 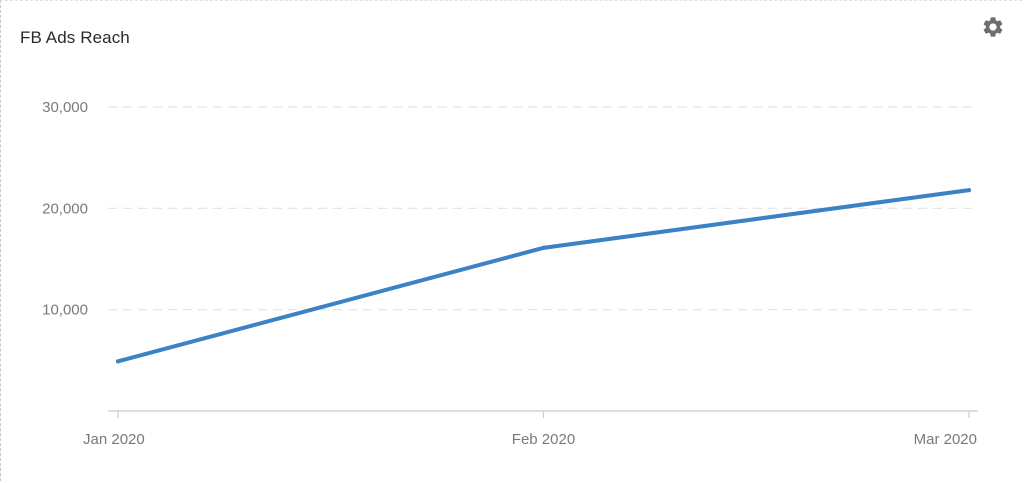 What do you see at coordinates (65, 310) in the screenshot?
I see `y-tick-label: 10,000` at bounding box center [65, 310].